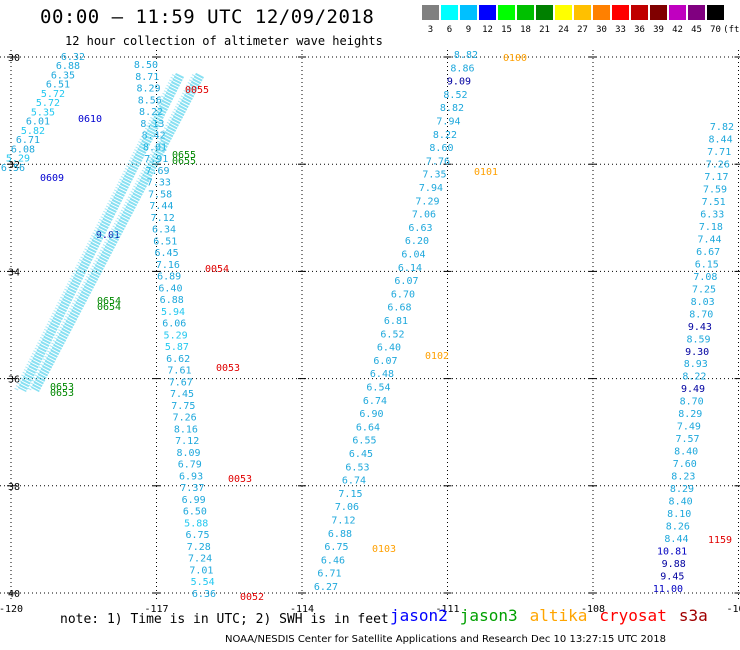 The image size is (740, 650). What do you see at coordinates (170, 288) in the screenshot?
I see `wave-height-value: 6.40` at bounding box center [170, 288].